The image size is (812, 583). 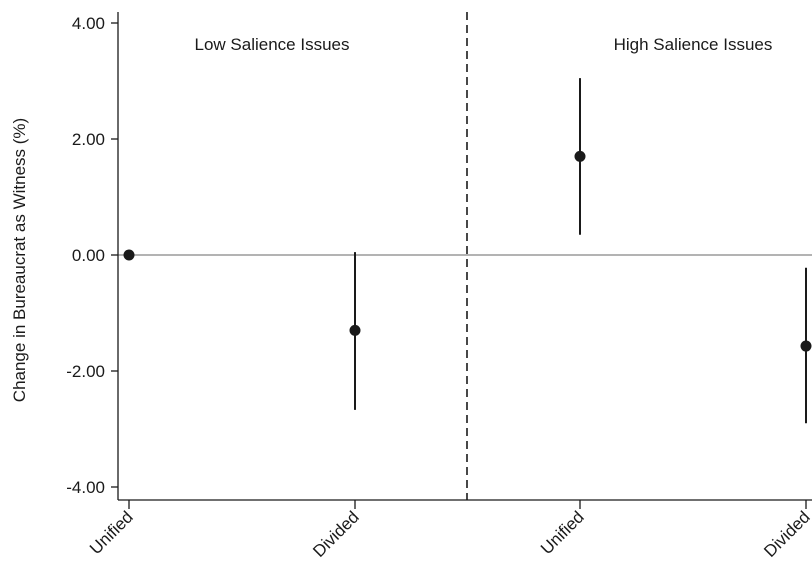 What do you see at coordinates (85, 371) in the screenshot?
I see `y-tick-label: -2.00` at bounding box center [85, 371].